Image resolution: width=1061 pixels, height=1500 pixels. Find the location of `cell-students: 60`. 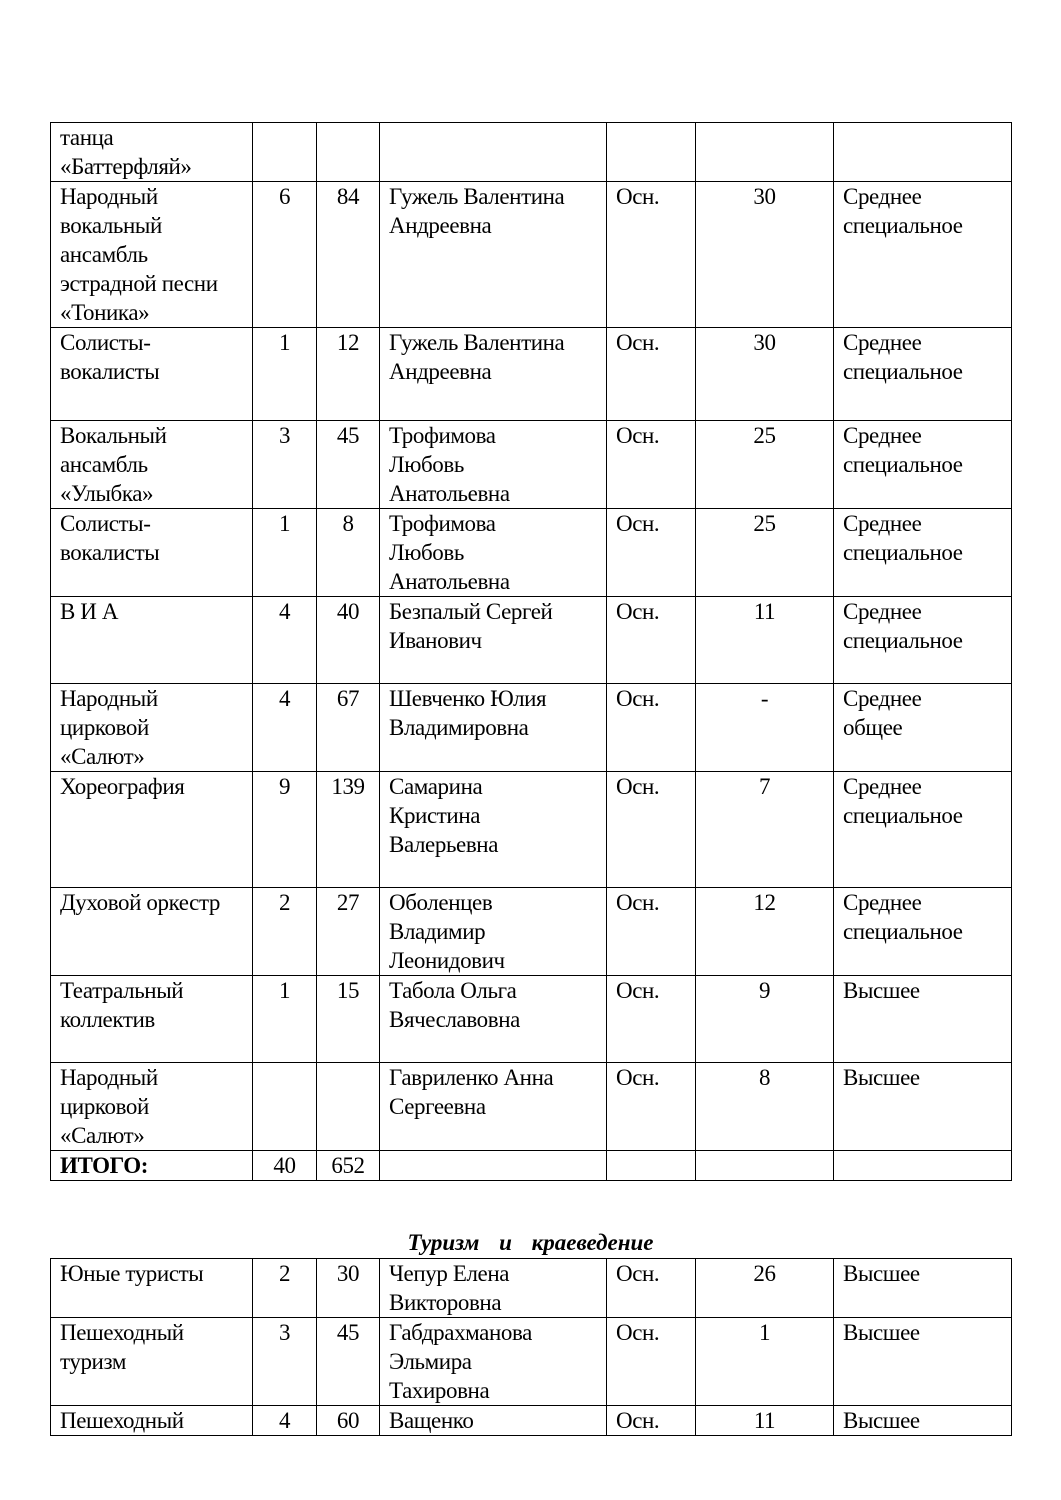

cell-students: 60 is located at coordinates (348, 1420).